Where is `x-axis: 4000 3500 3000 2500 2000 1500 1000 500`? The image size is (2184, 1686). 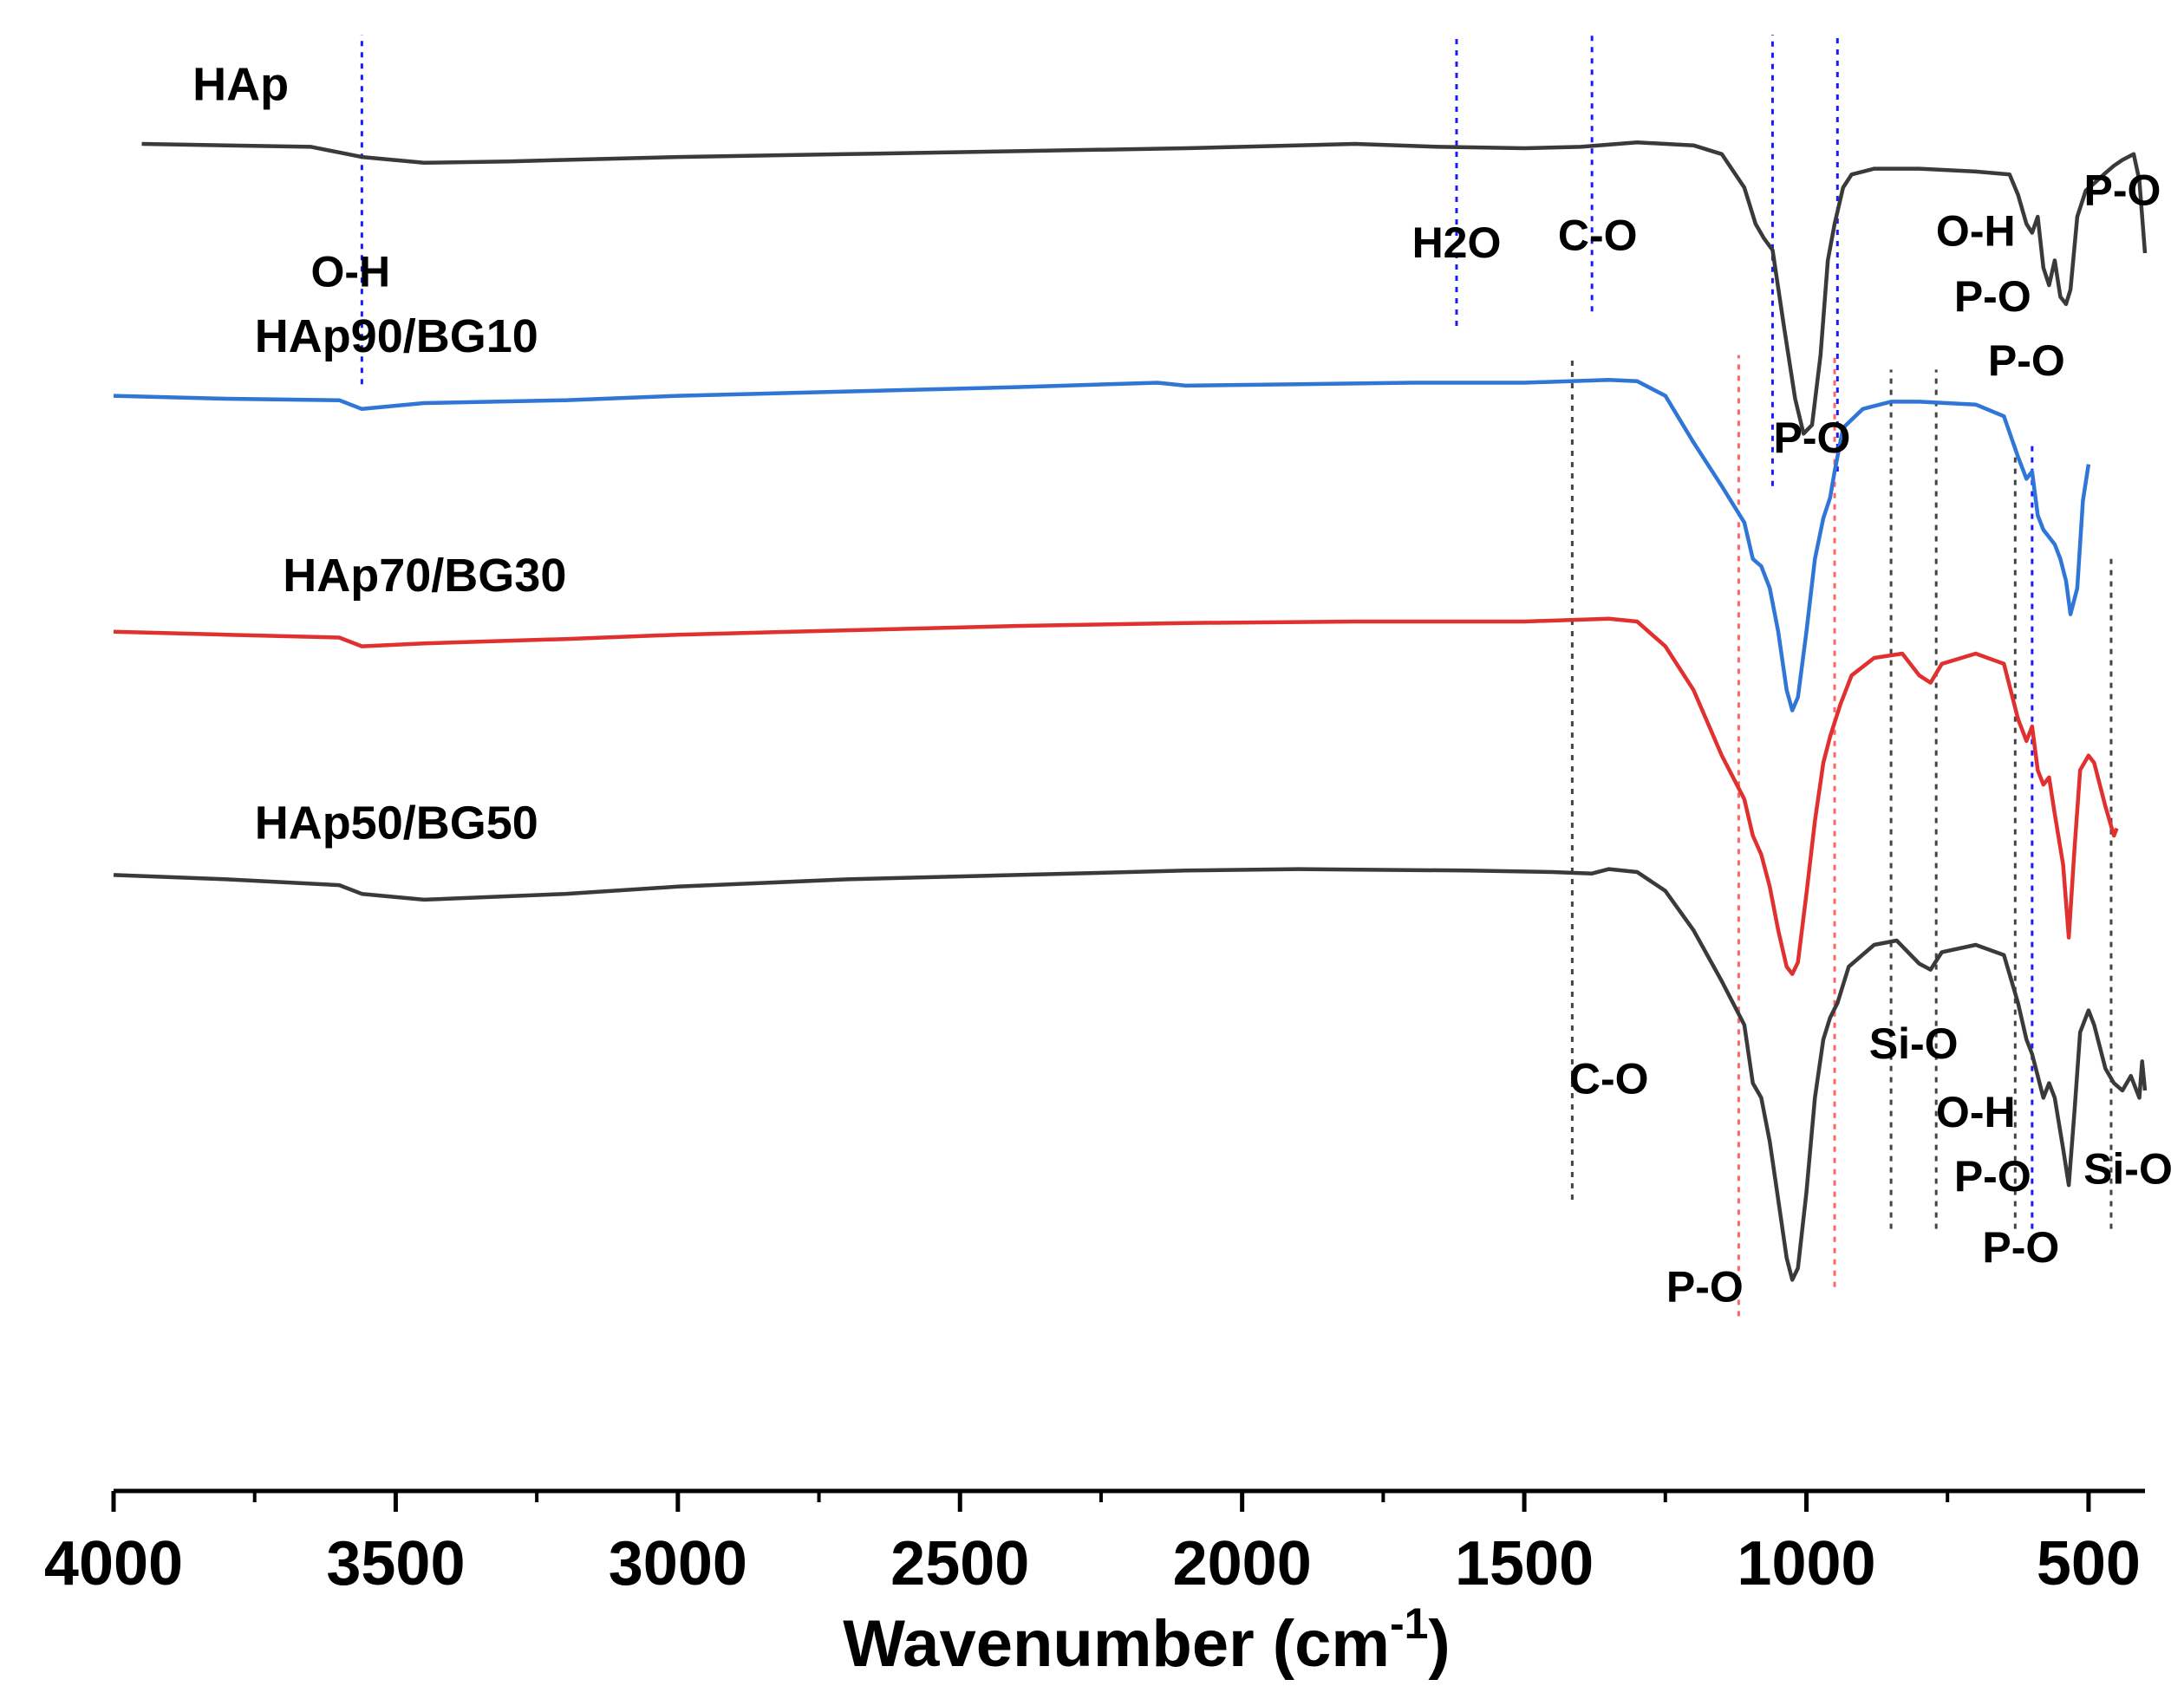 x-axis: 4000 3500 3000 2500 2000 1500 1000 500 is located at coordinates (1094, 1543).